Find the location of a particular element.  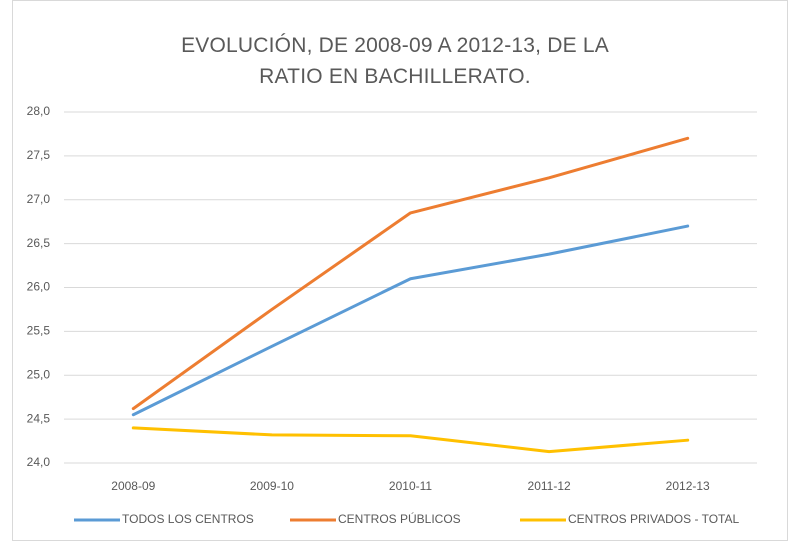

legend-label: CENTROS PRIVADOS - TOTAL is located at coordinates (653, 519).